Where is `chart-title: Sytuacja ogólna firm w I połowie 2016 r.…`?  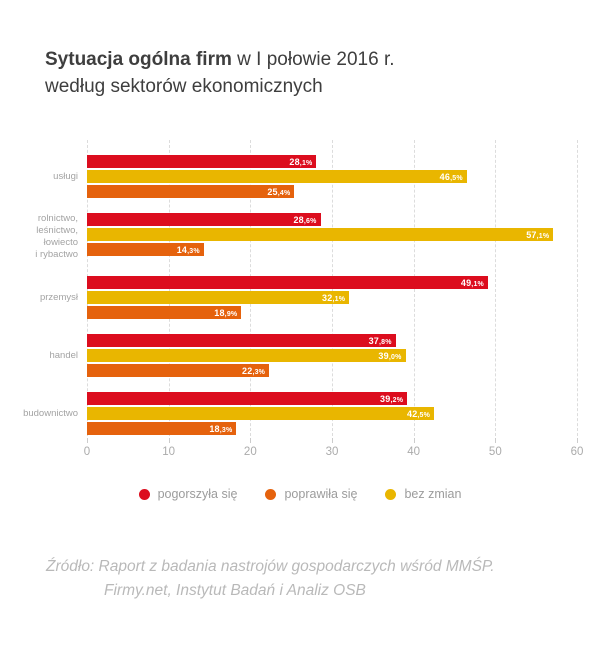
chart-title: Sytuacja ogólna firm w I połowie 2016 r.… is located at coordinates (220, 73).